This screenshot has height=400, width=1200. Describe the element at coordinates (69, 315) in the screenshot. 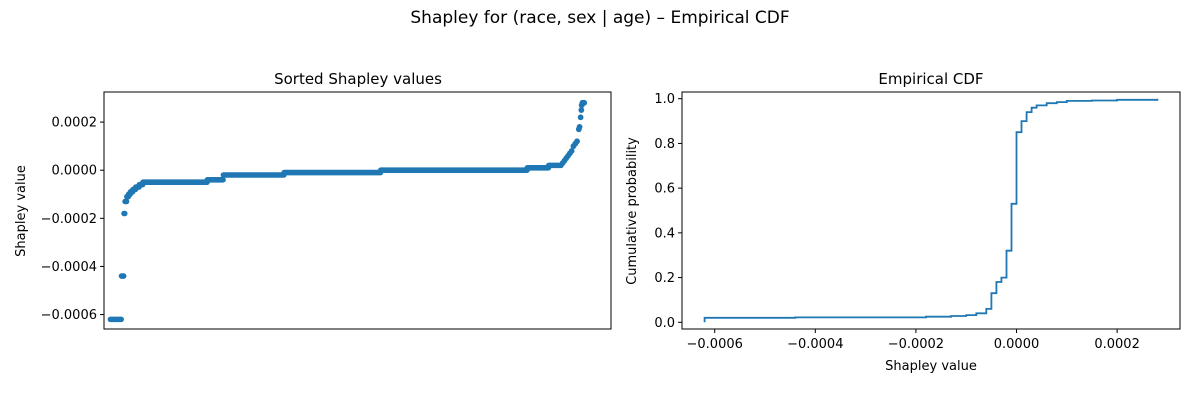

I see `sorted-values-ytick-label: −0.0006` at that location.